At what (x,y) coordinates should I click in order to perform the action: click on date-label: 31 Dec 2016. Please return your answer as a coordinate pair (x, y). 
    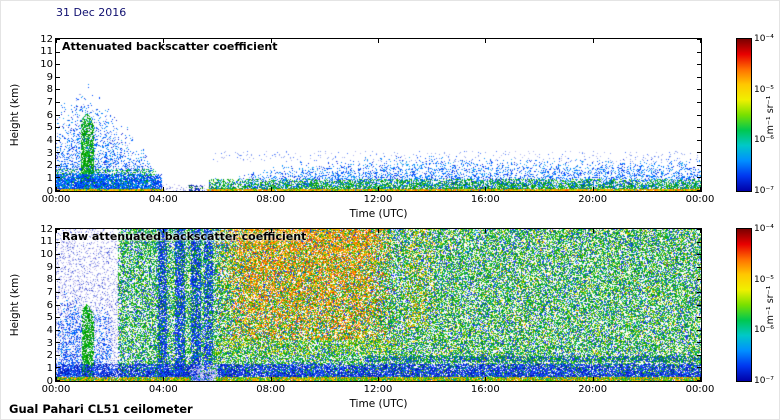
    Looking at the image, I should click on (91, 12).